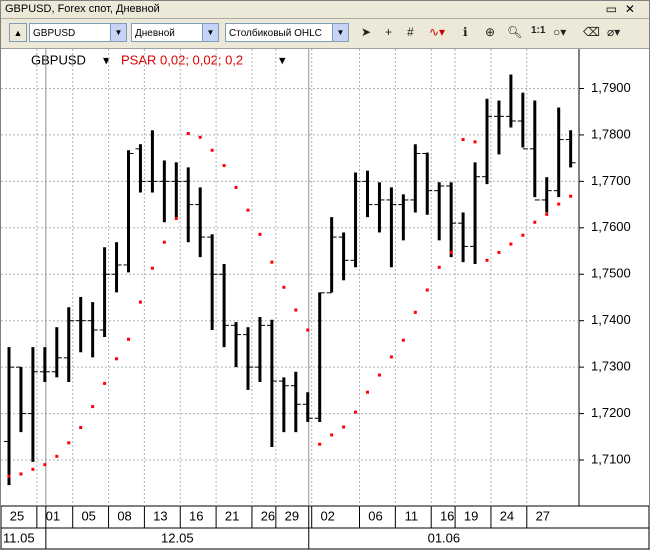 The width and height of the screenshot is (650, 550). Describe the element at coordinates (538, 30) in the screenshot. I see `zoom-reset: 1:1` at that location.